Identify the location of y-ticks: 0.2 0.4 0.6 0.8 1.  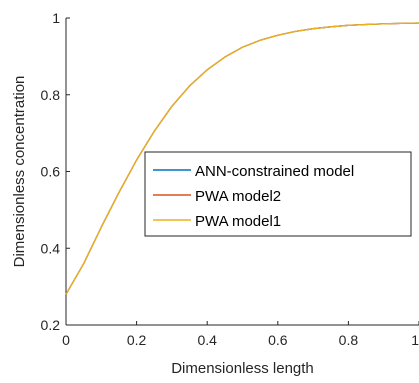
(55, 171).